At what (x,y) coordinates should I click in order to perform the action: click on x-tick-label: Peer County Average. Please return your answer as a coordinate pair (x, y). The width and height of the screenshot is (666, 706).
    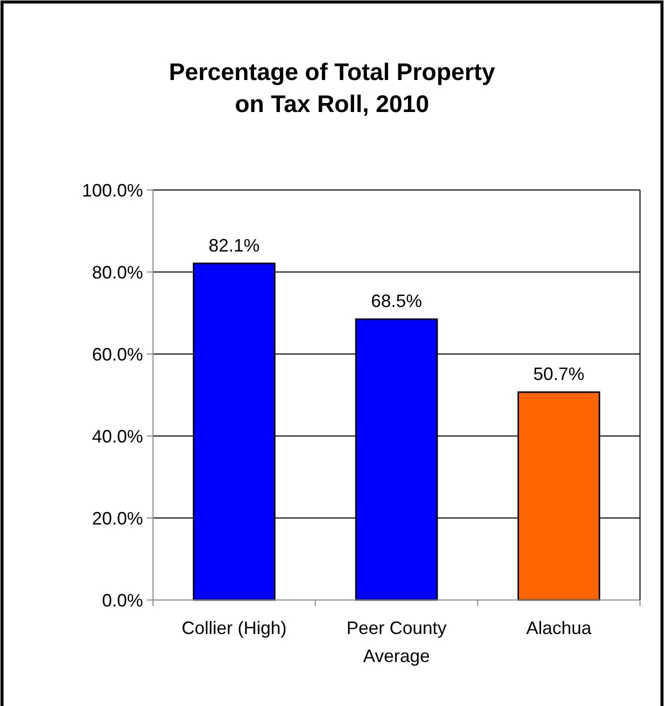
    Looking at the image, I should click on (396, 642).